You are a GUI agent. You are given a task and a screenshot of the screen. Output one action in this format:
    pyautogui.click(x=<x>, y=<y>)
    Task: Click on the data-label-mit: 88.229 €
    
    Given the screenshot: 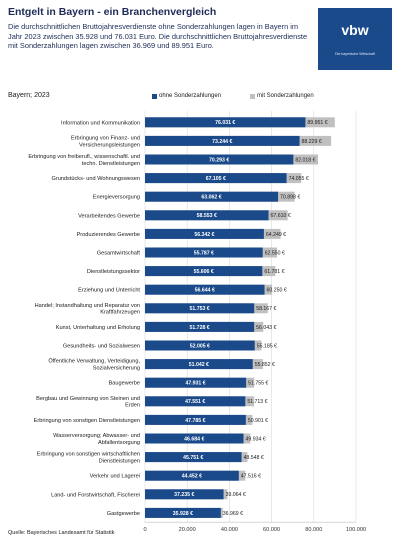 What is the action you would take?
    pyautogui.click(x=312, y=142)
    